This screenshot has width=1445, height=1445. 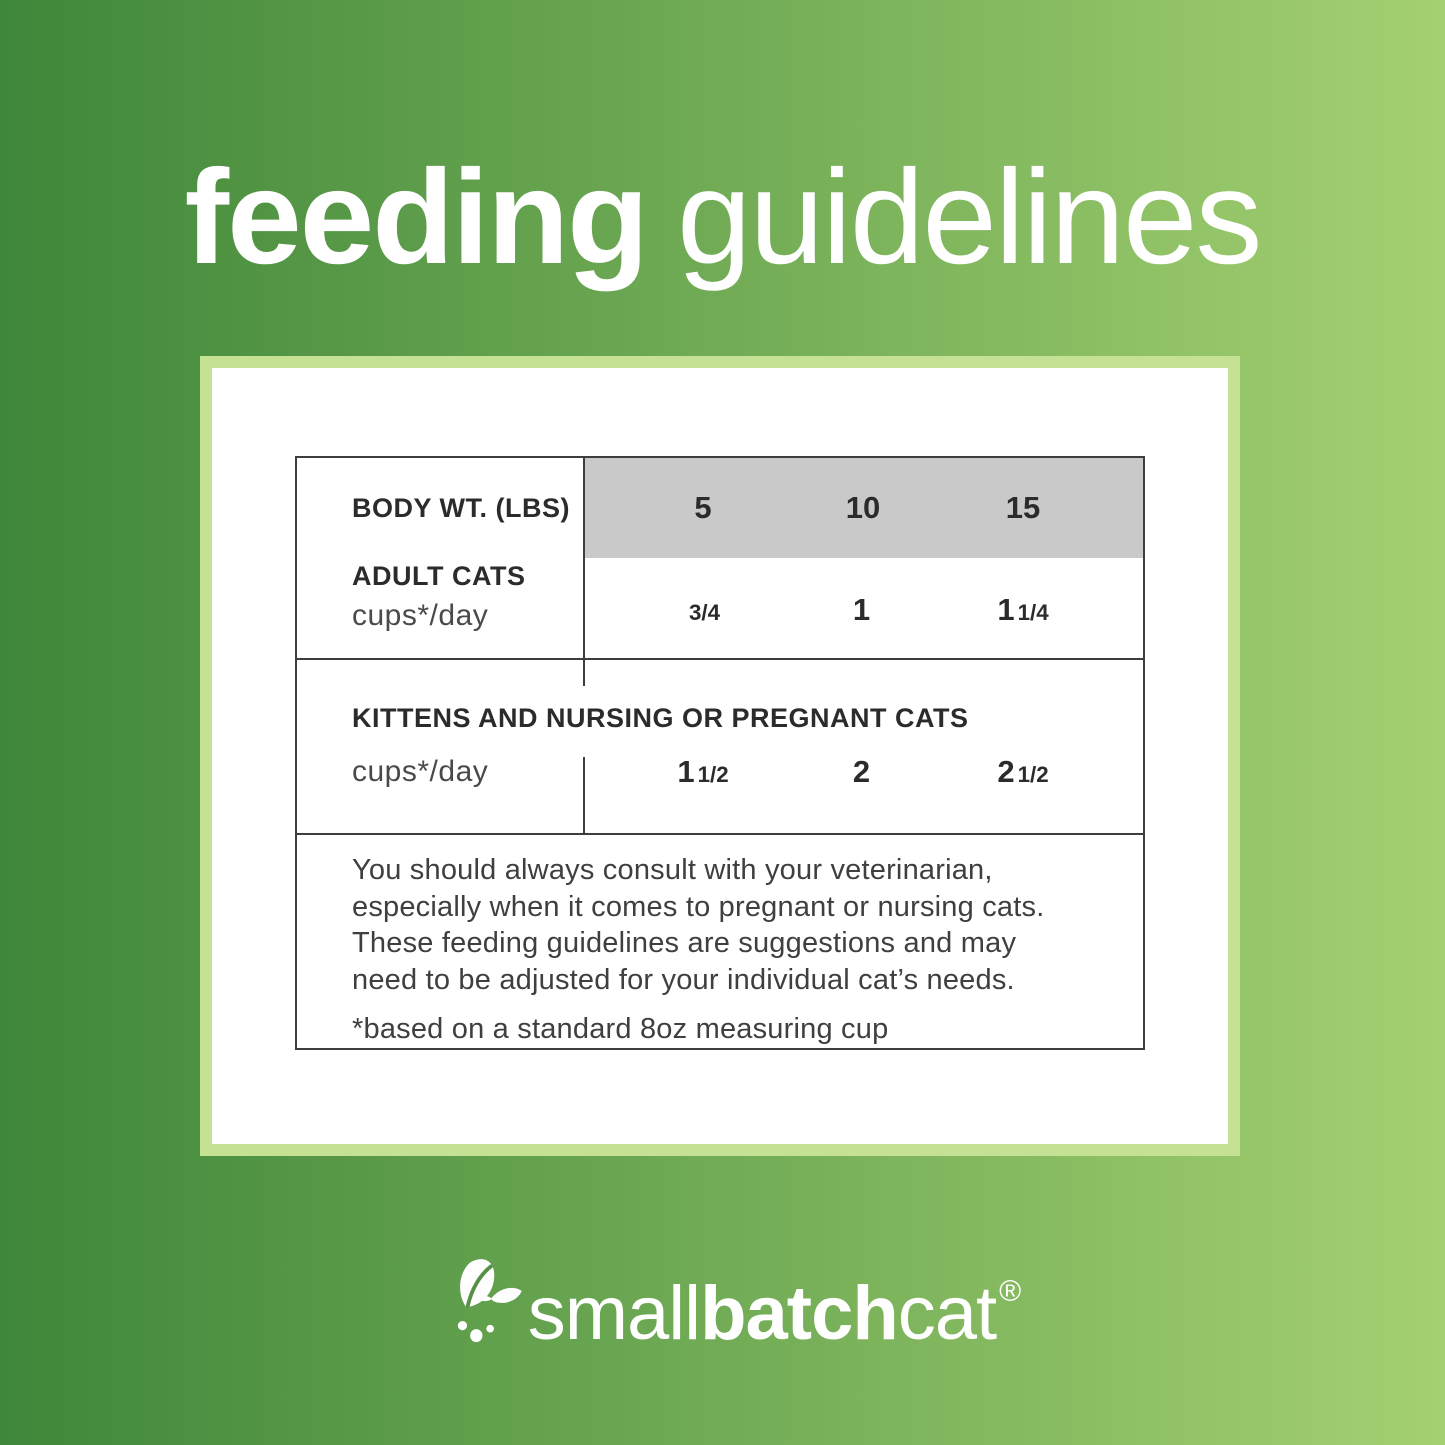 I want to click on kittens-values-row: 1 1/2 2 2 1/2, so click(x=863, y=772).